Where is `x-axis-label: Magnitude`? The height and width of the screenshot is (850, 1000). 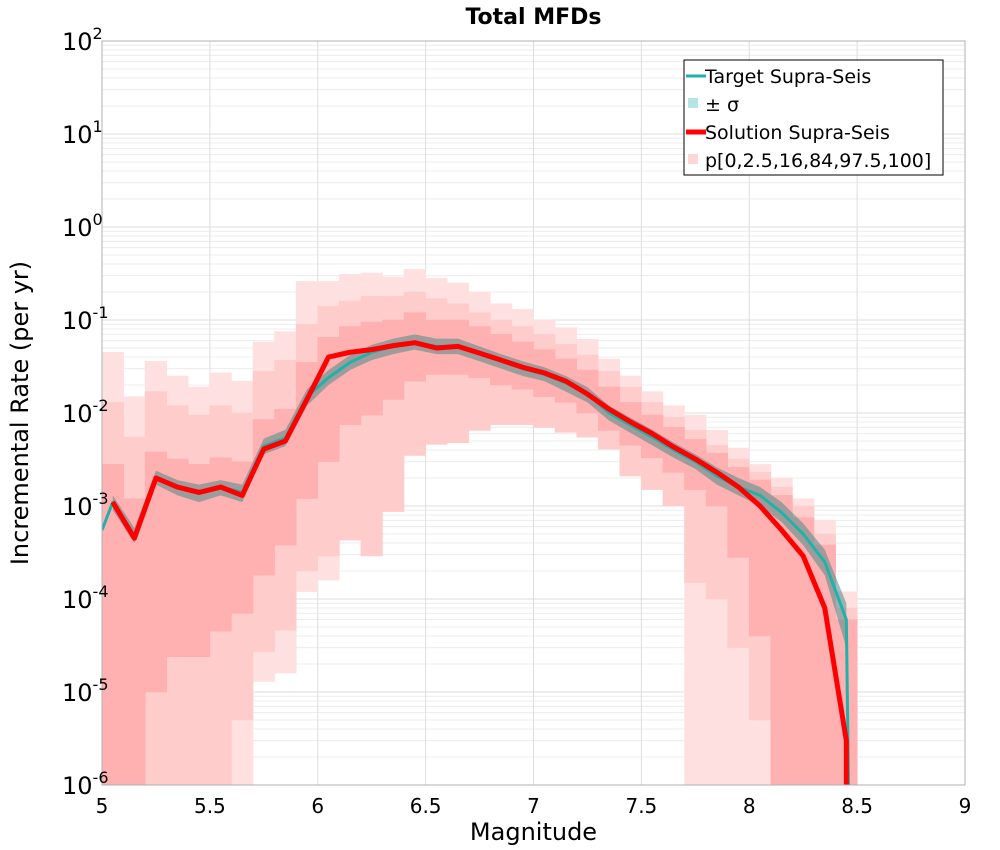 x-axis-label: Magnitude is located at coordinates (533, 832).